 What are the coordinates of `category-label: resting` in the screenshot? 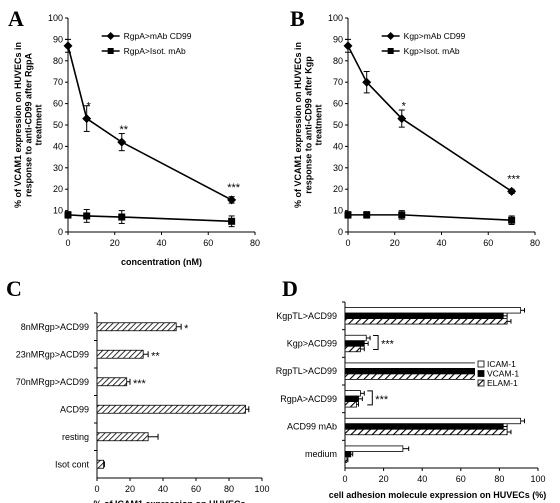 It's located at (75, 437).